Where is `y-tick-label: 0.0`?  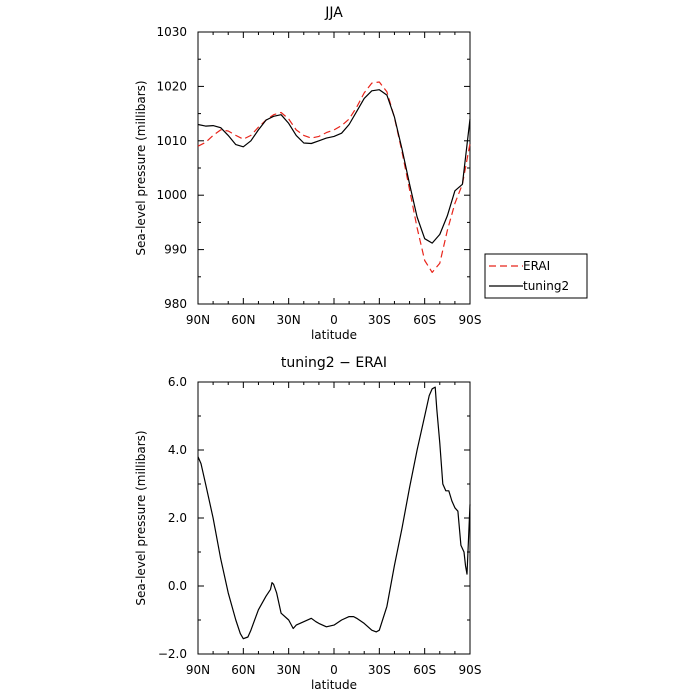 y-tick-label: 0.0 is located at coordinates (177, 586).